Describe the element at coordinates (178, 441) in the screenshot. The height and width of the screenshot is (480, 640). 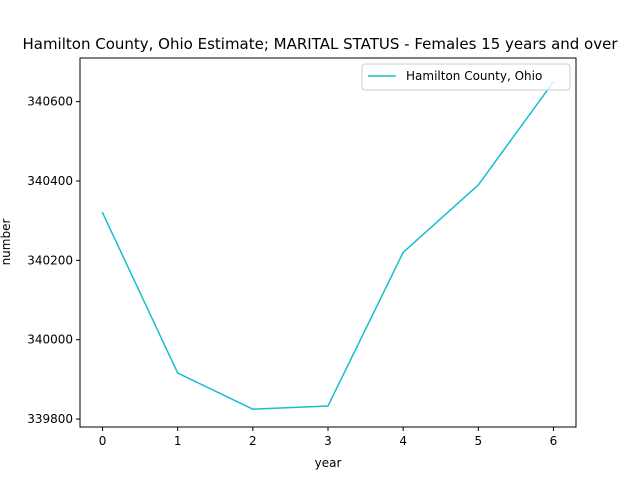
I see `x-tick-label: 1` at that location.